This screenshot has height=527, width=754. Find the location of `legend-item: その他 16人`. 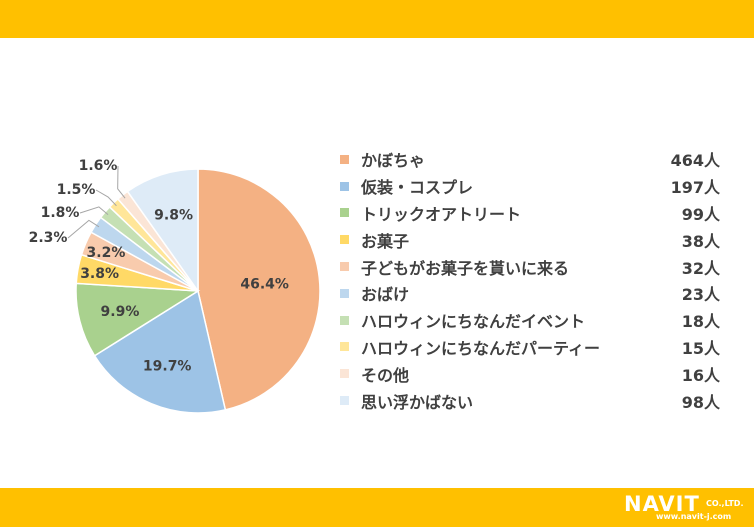

legend-item: その他 16人 is located at coordinates (535, 373).